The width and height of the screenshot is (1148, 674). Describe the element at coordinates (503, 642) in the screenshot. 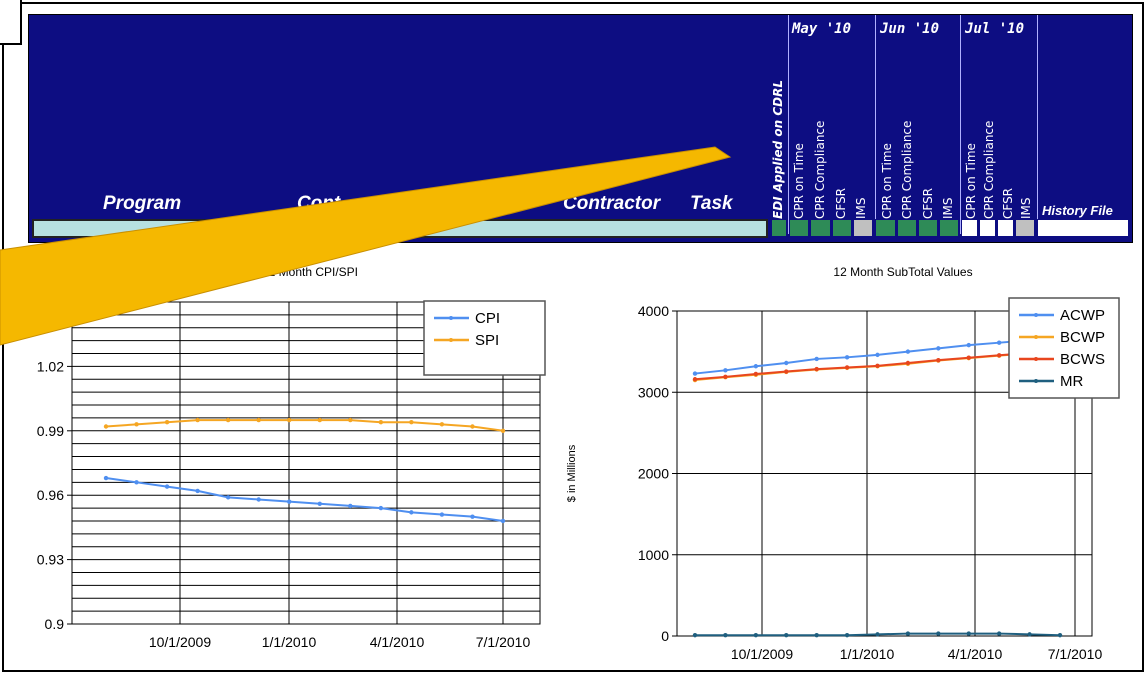

I see `x-tick-label: 7/1/2010` at that location.